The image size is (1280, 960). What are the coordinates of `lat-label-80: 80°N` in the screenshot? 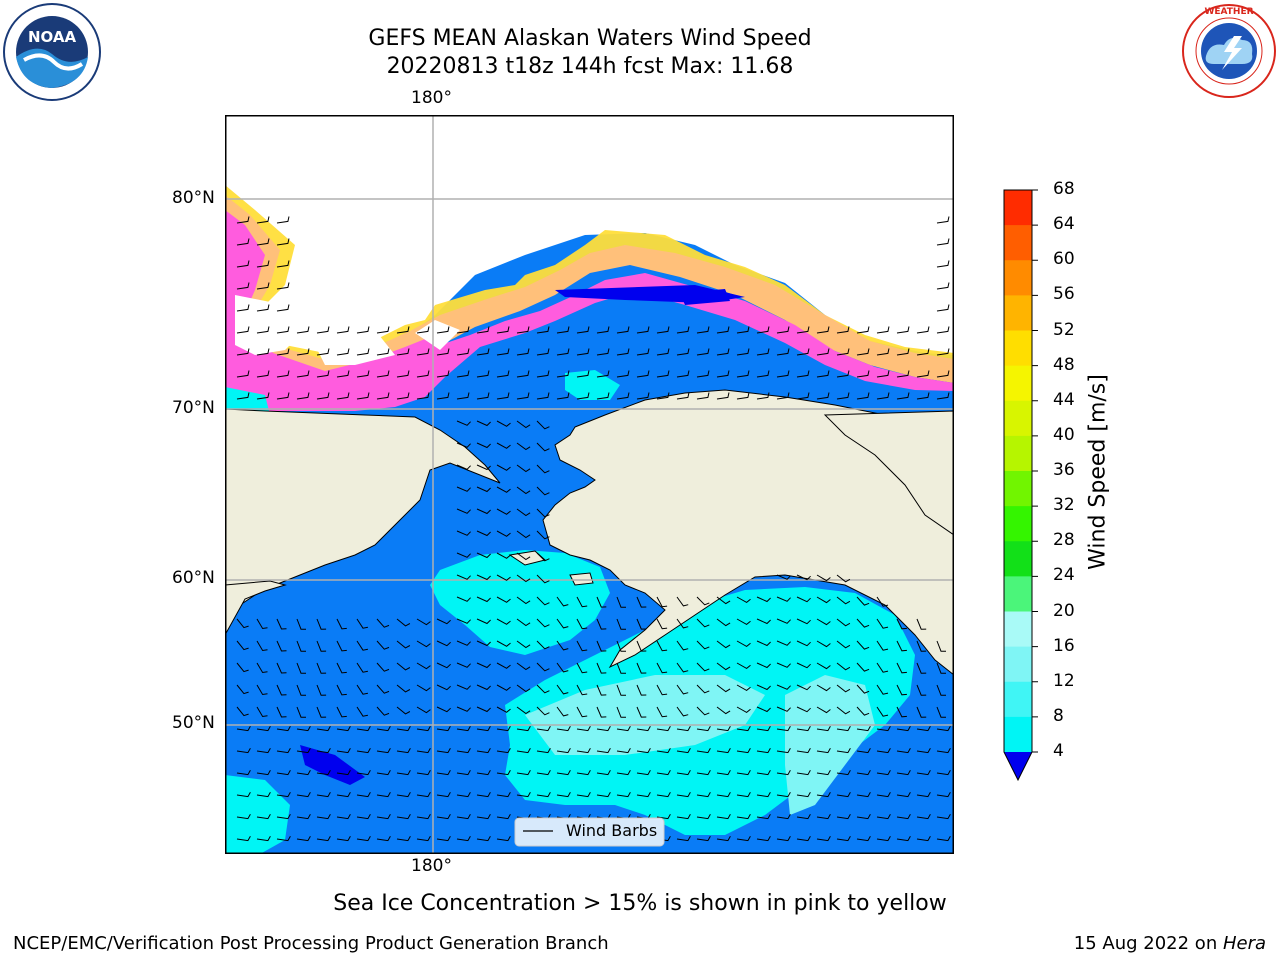 It's located at (193, 198).